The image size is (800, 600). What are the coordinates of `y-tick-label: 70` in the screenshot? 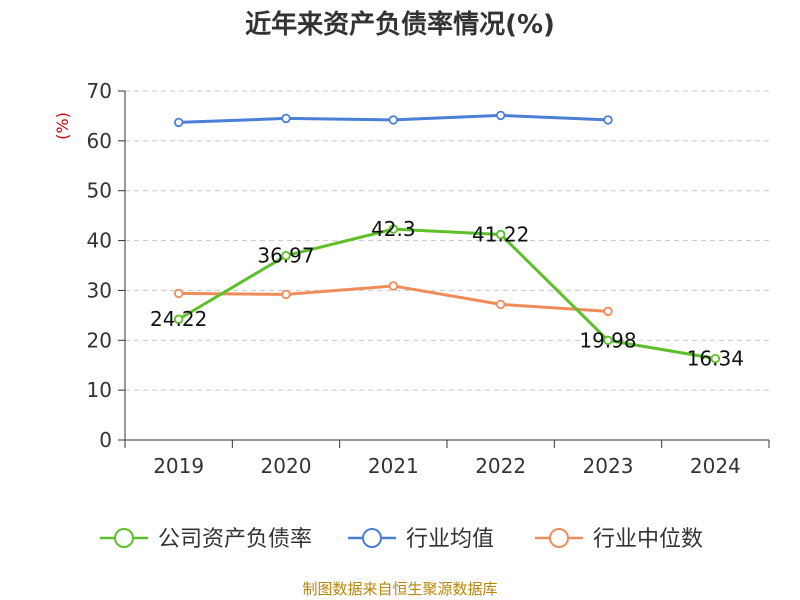 It's located at (99, 91).